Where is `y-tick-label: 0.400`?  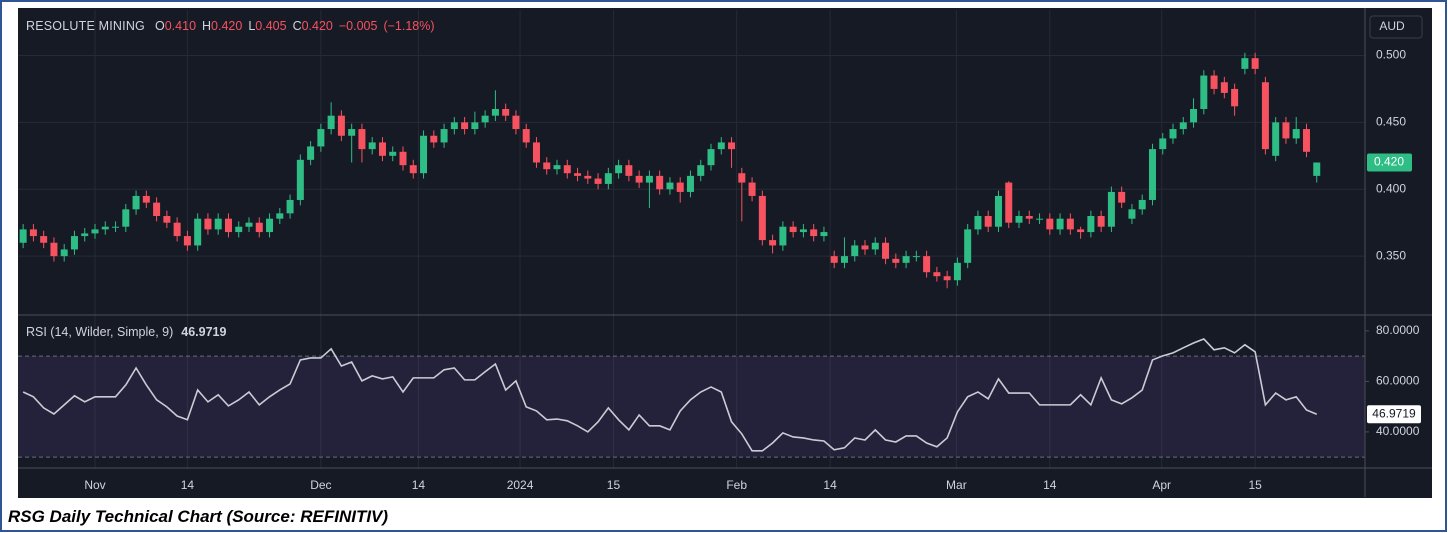 y-tick-label: 0.400 is located at coordinates (1391, 188).